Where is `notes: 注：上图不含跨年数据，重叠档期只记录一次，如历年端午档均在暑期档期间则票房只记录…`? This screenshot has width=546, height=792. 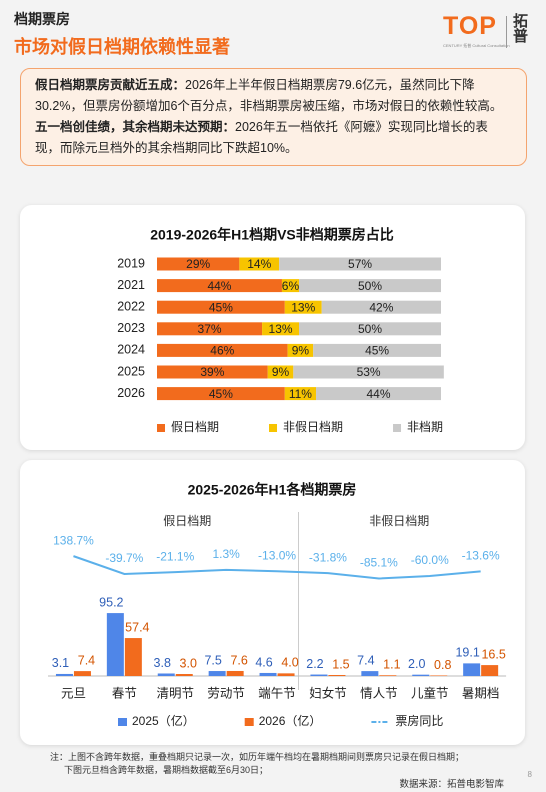
notes: 注：上图不含跨年数据，重叠档期只记录一次，如历年端午档均在暑期档期间则票房只记录… is located at coordinates (257, 764).